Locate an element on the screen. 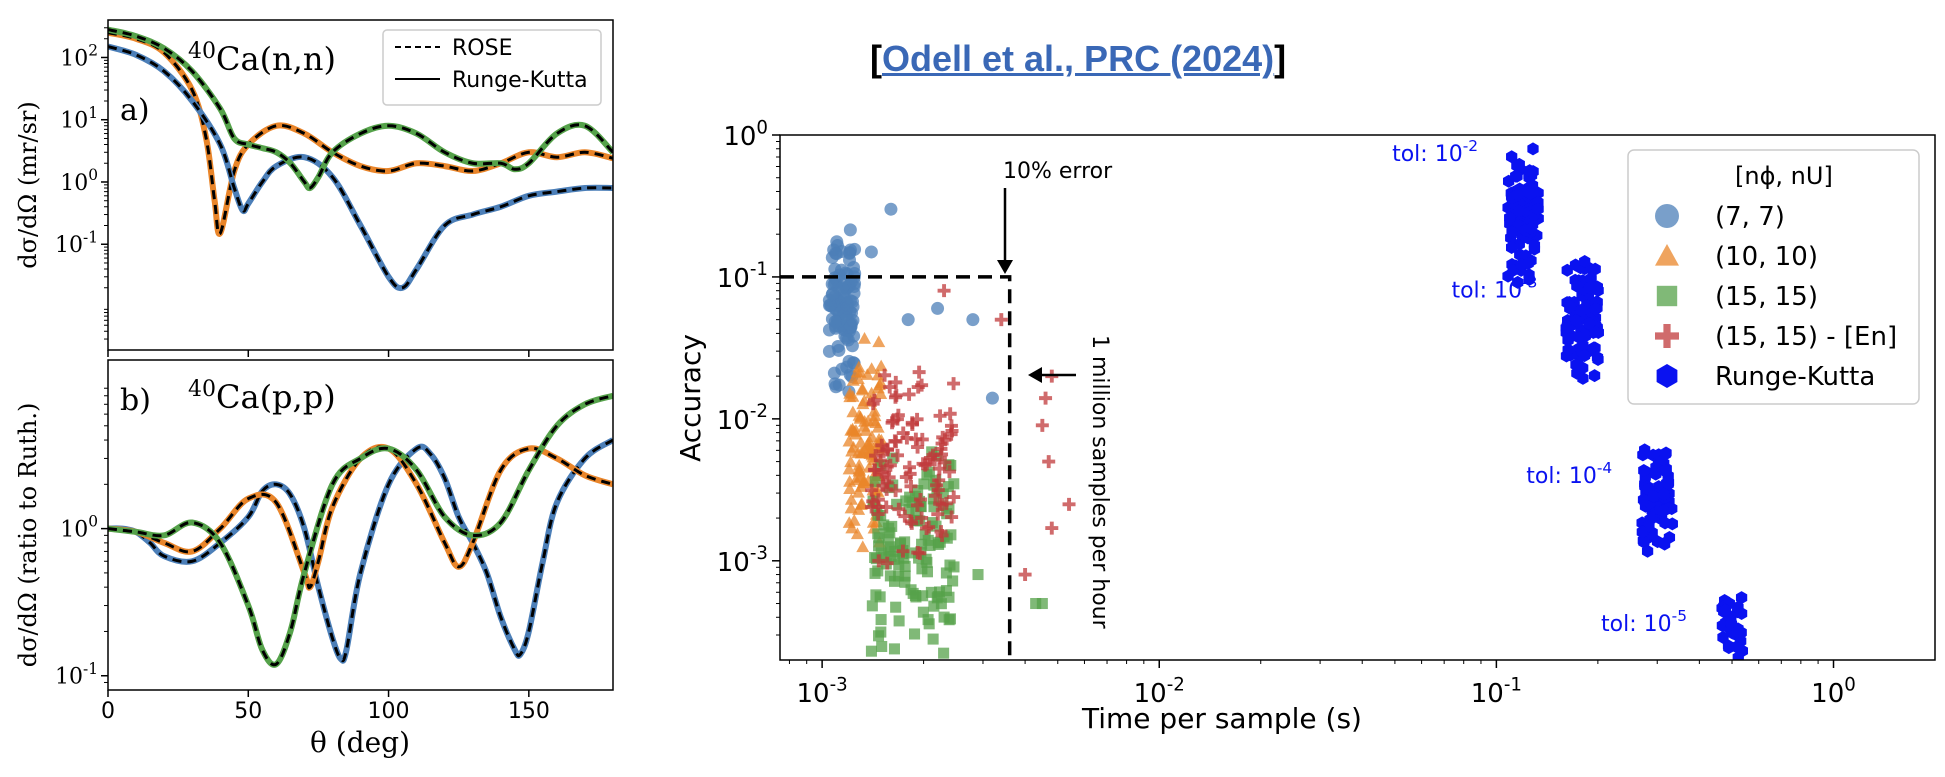 This screenshot has height=777, width=1945. legend-a: ROSE Runge-Kutta is located at coordinates (492, 67).